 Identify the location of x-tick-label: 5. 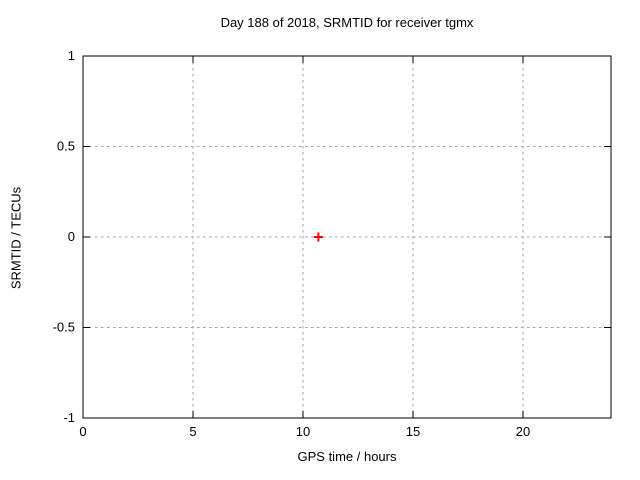
(192, 431).